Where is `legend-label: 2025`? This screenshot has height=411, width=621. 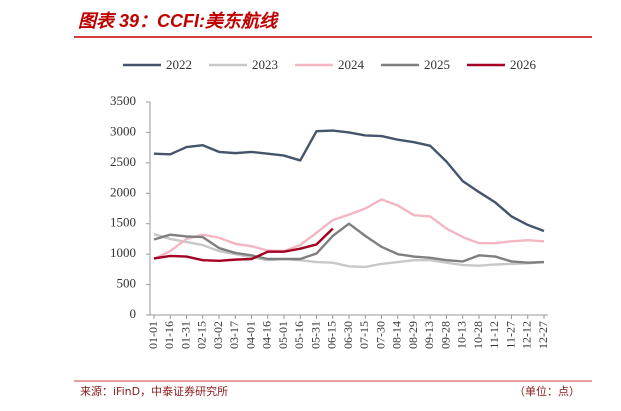
legend-label: 2025 is located at coordinates (437, 64).